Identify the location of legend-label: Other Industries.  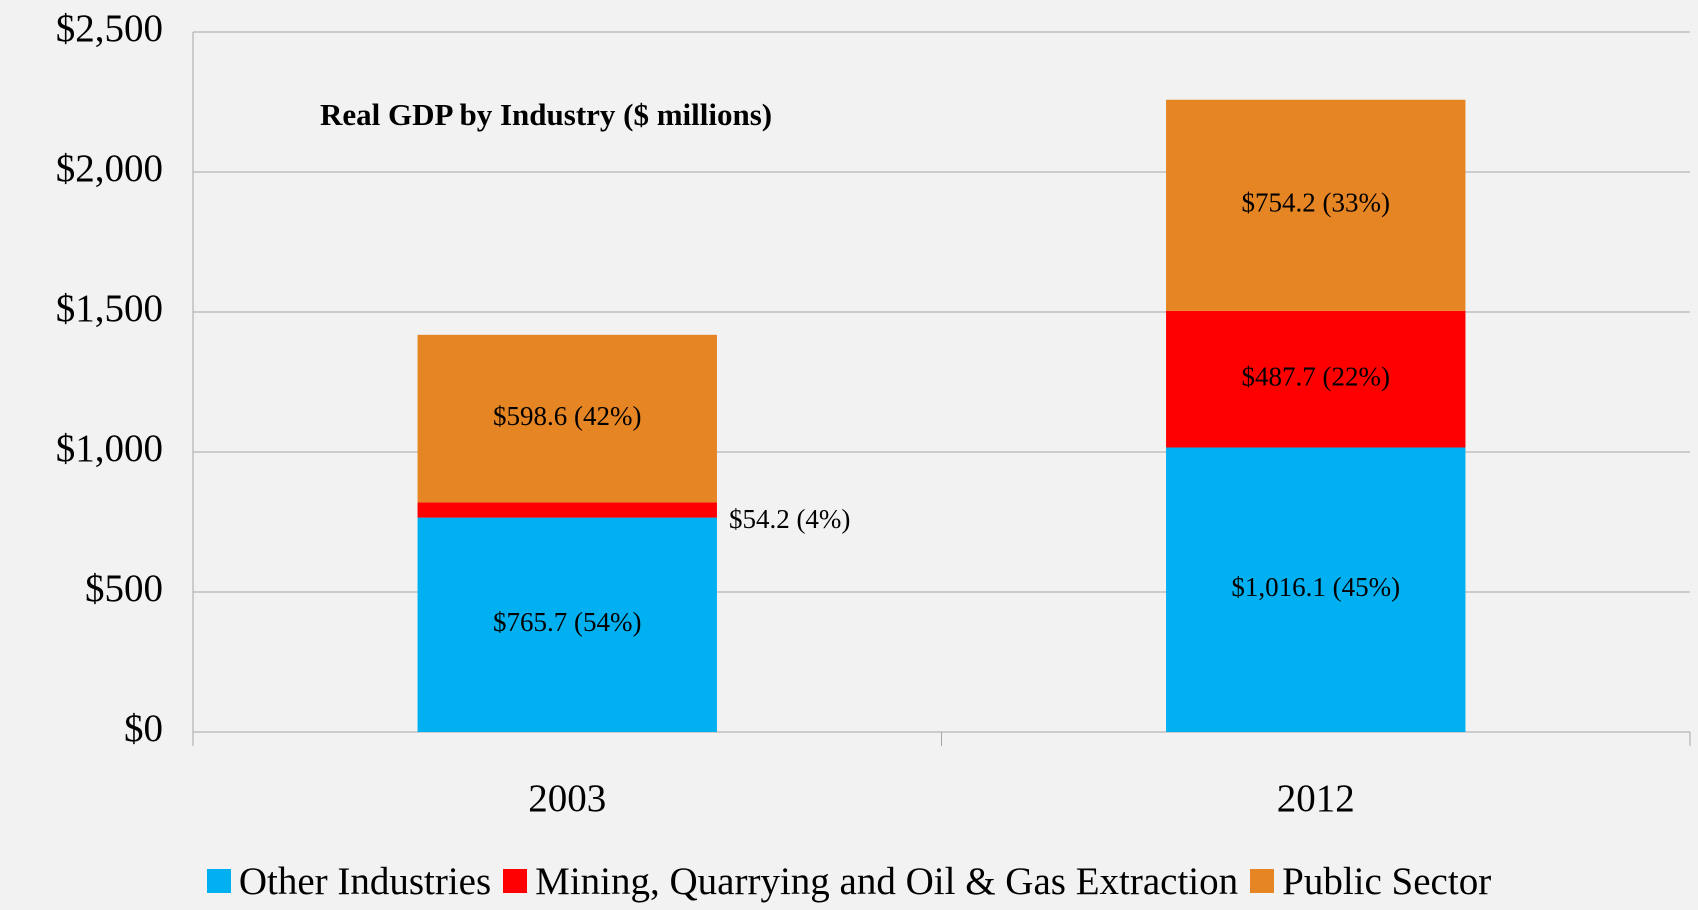
(365, 881).